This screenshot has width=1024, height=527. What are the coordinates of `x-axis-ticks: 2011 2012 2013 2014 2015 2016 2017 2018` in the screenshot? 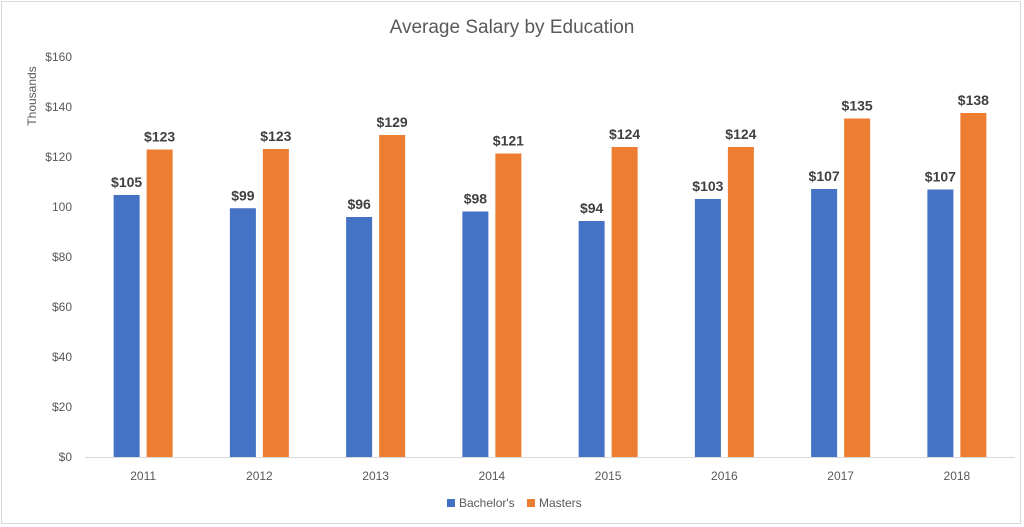 It's located at (550, 476).